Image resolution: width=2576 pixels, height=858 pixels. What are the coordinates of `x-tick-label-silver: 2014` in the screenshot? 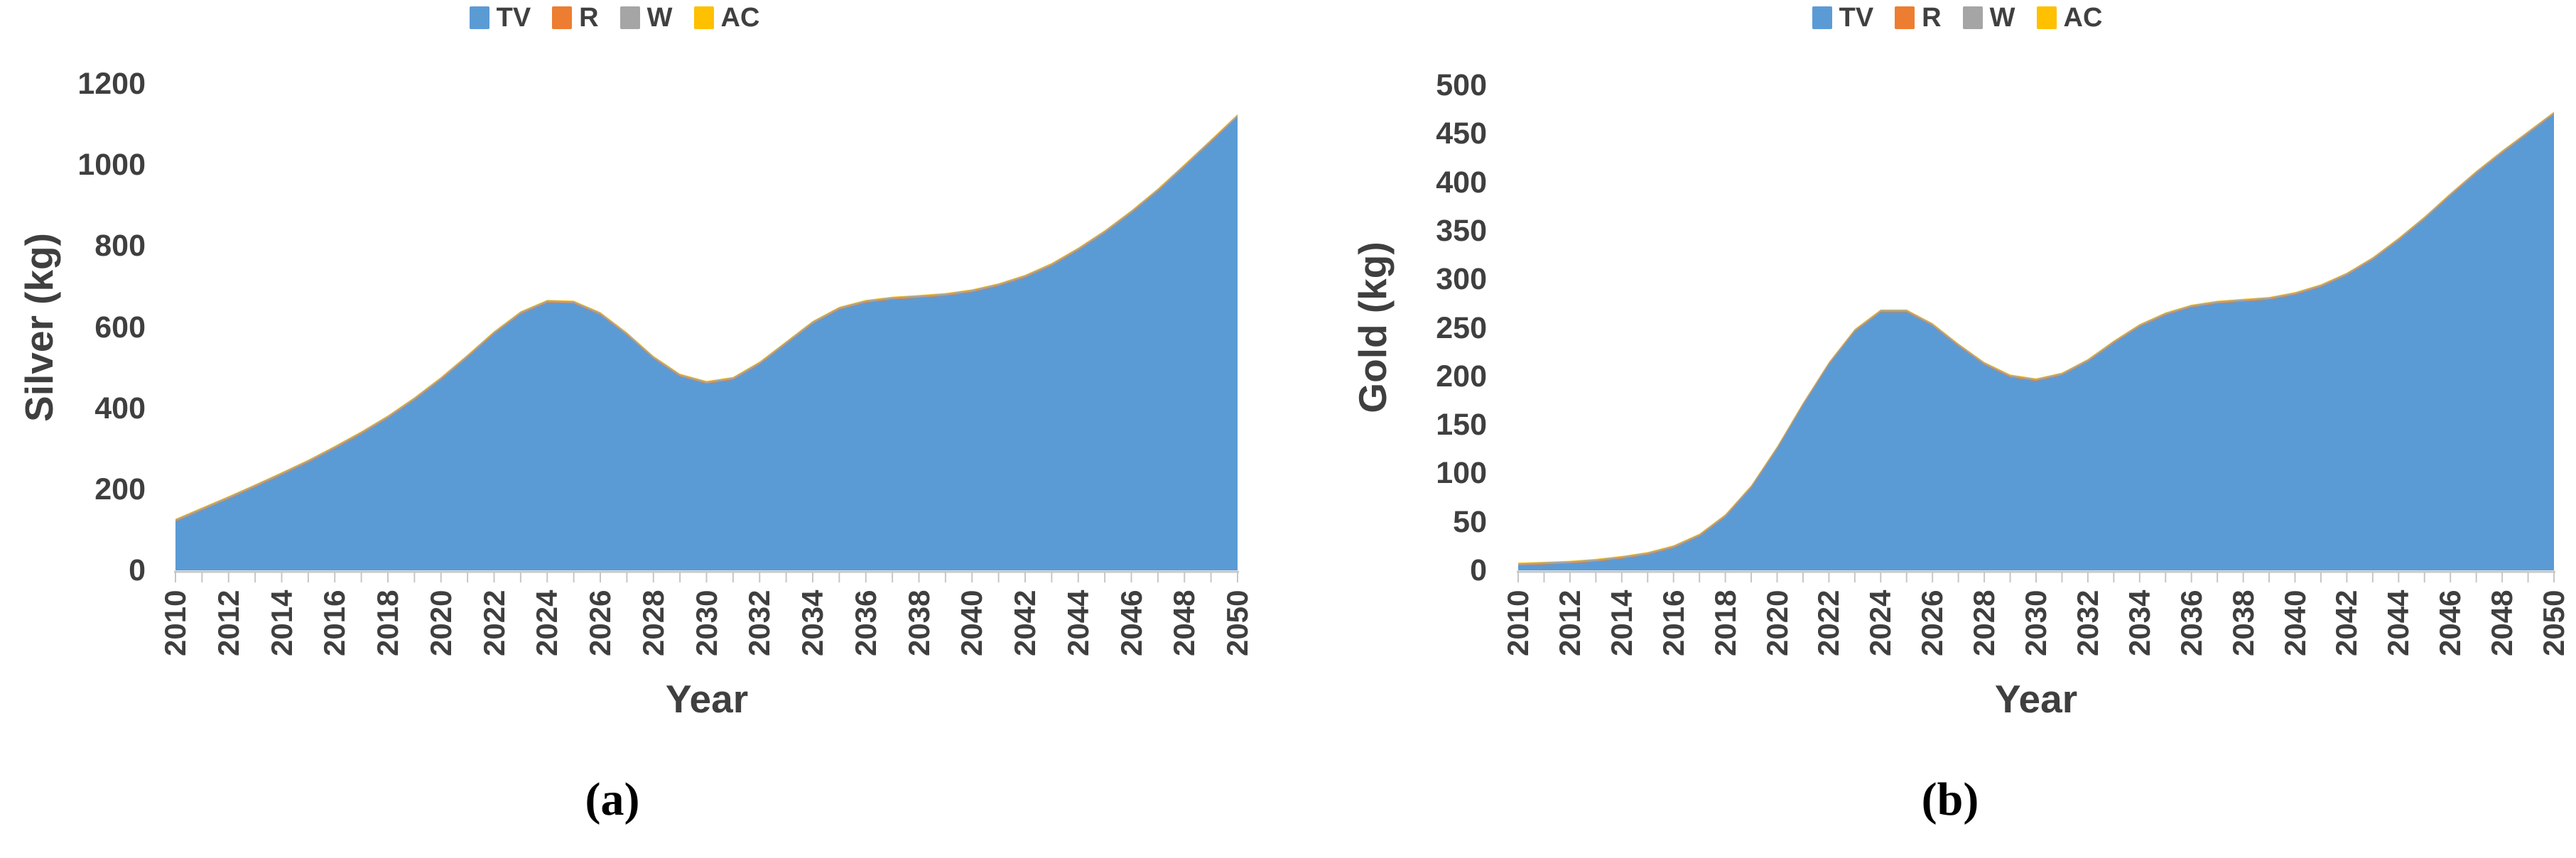 It's located at (281, 623).